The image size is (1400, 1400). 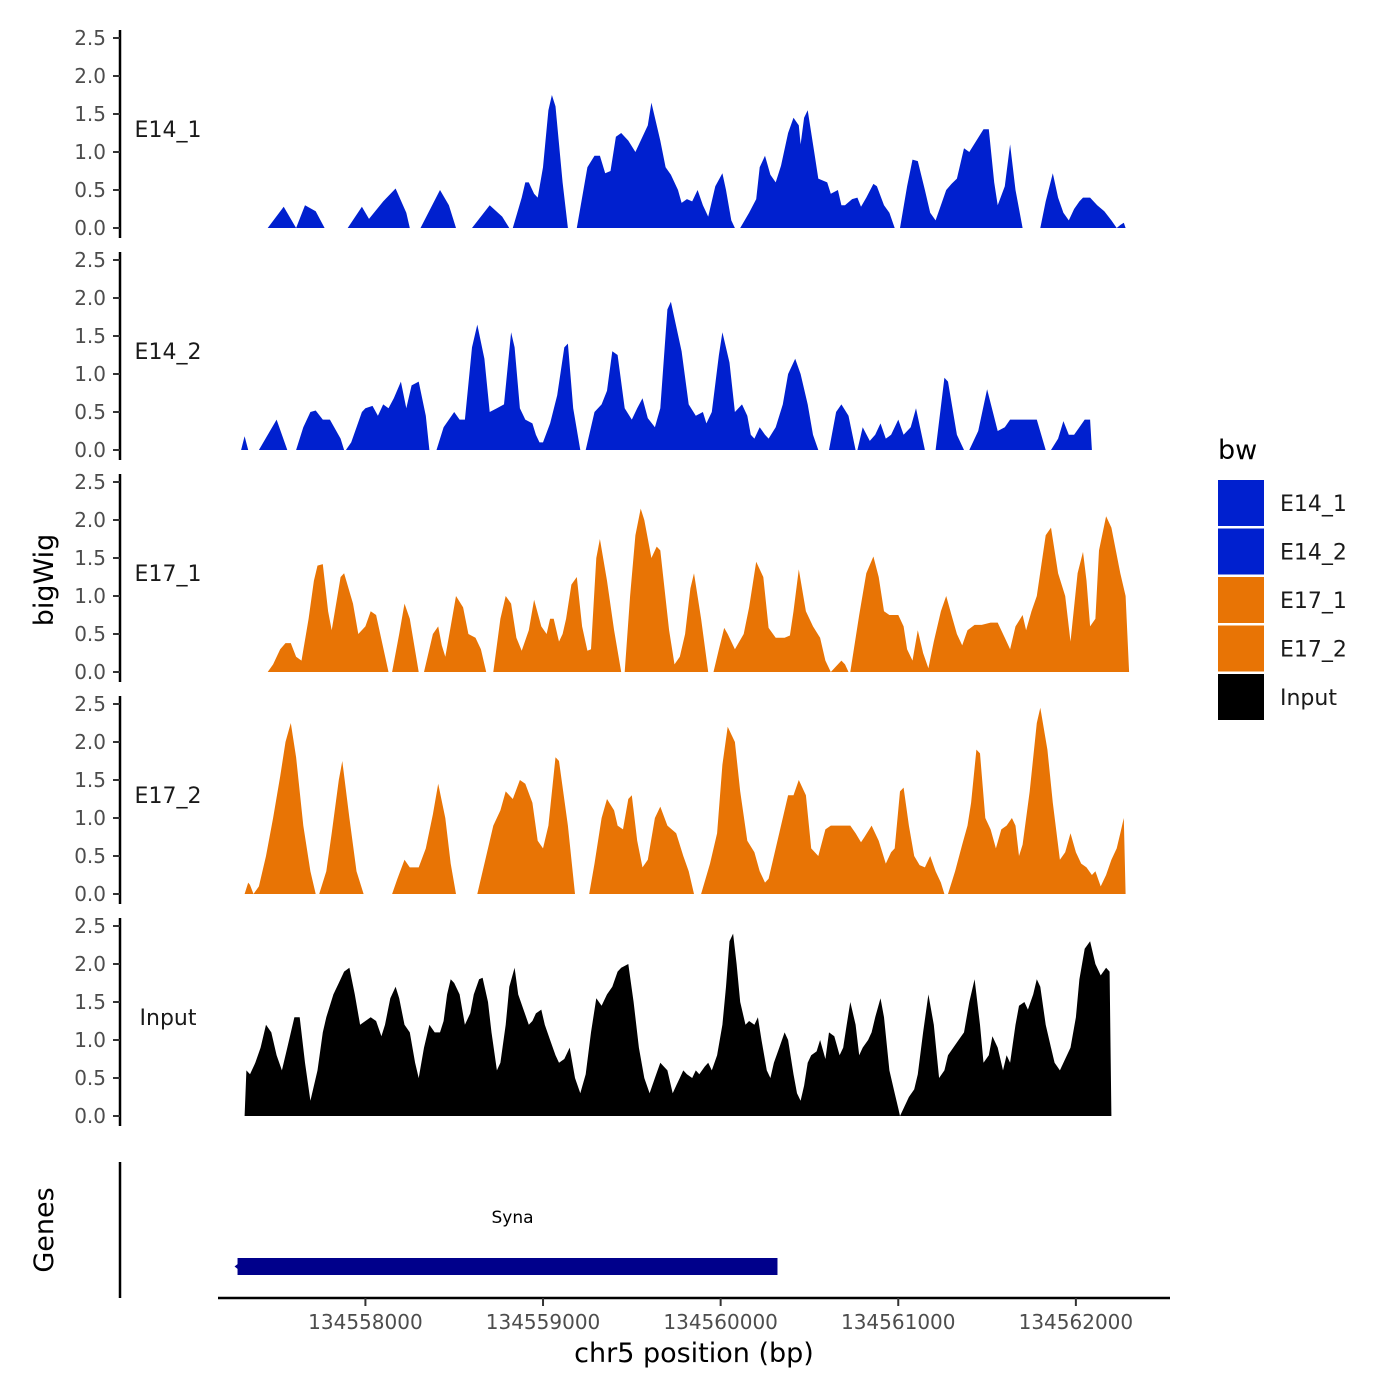 I want to click on gene-name-label: Syna, so click(x=512, y=1218).